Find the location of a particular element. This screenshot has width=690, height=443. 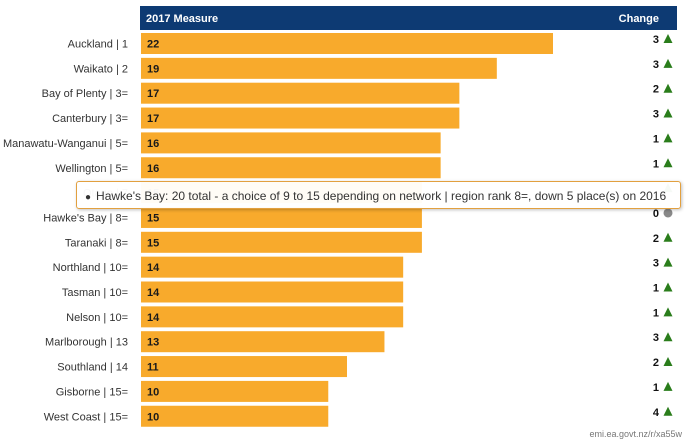

category-label: Nelson | 10= is located at coordinates (97, 318).